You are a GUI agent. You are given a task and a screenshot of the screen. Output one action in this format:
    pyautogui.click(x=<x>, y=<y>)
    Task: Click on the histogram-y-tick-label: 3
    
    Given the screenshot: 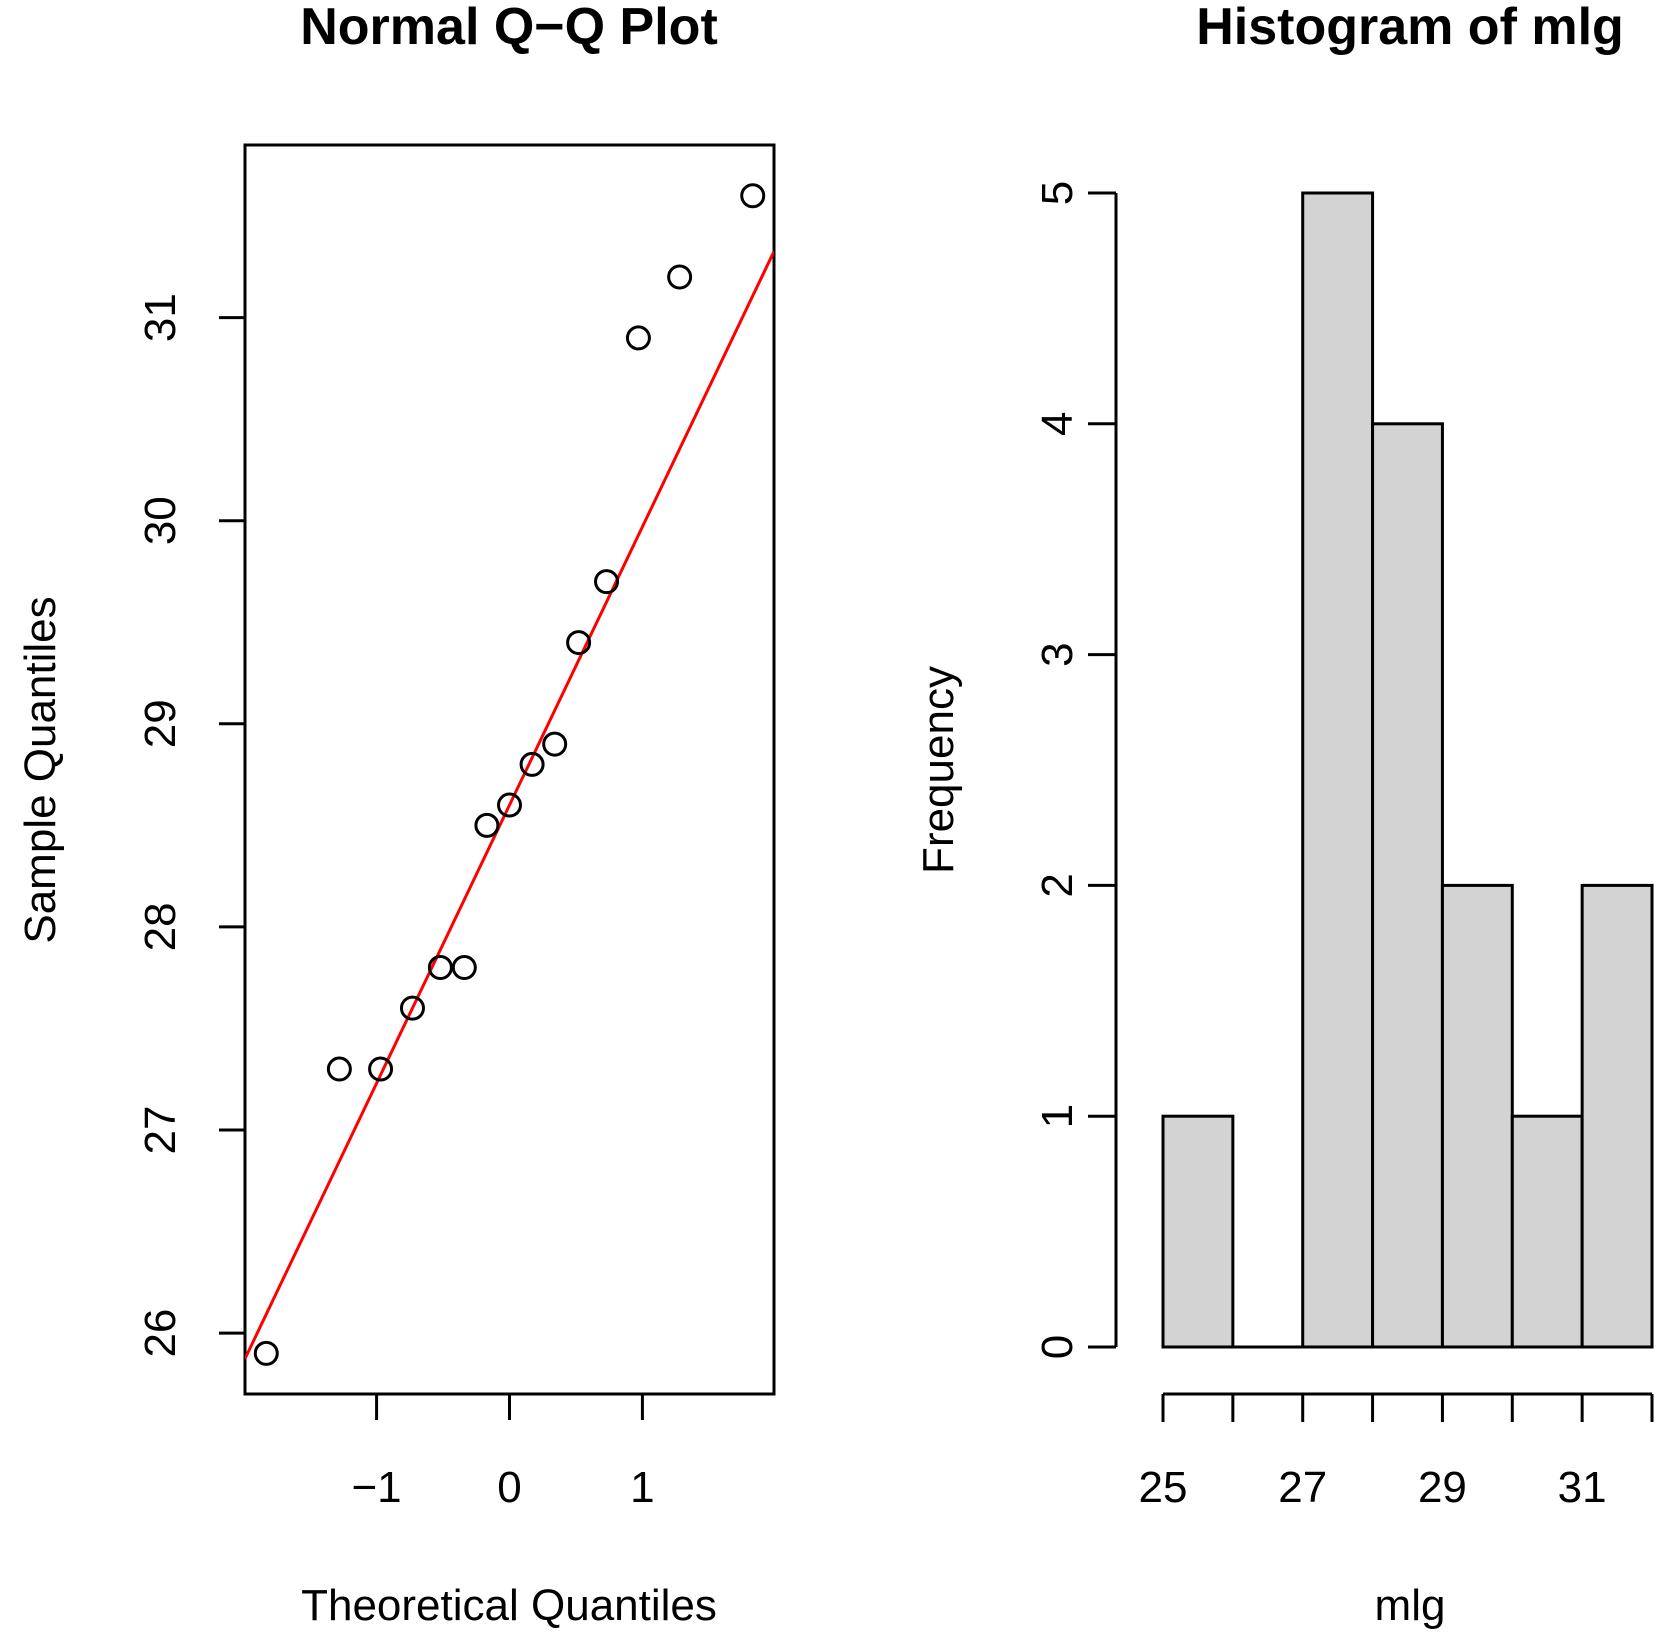 What is the action you would take?
    pyautogui.click(x=1057, y=654)
    